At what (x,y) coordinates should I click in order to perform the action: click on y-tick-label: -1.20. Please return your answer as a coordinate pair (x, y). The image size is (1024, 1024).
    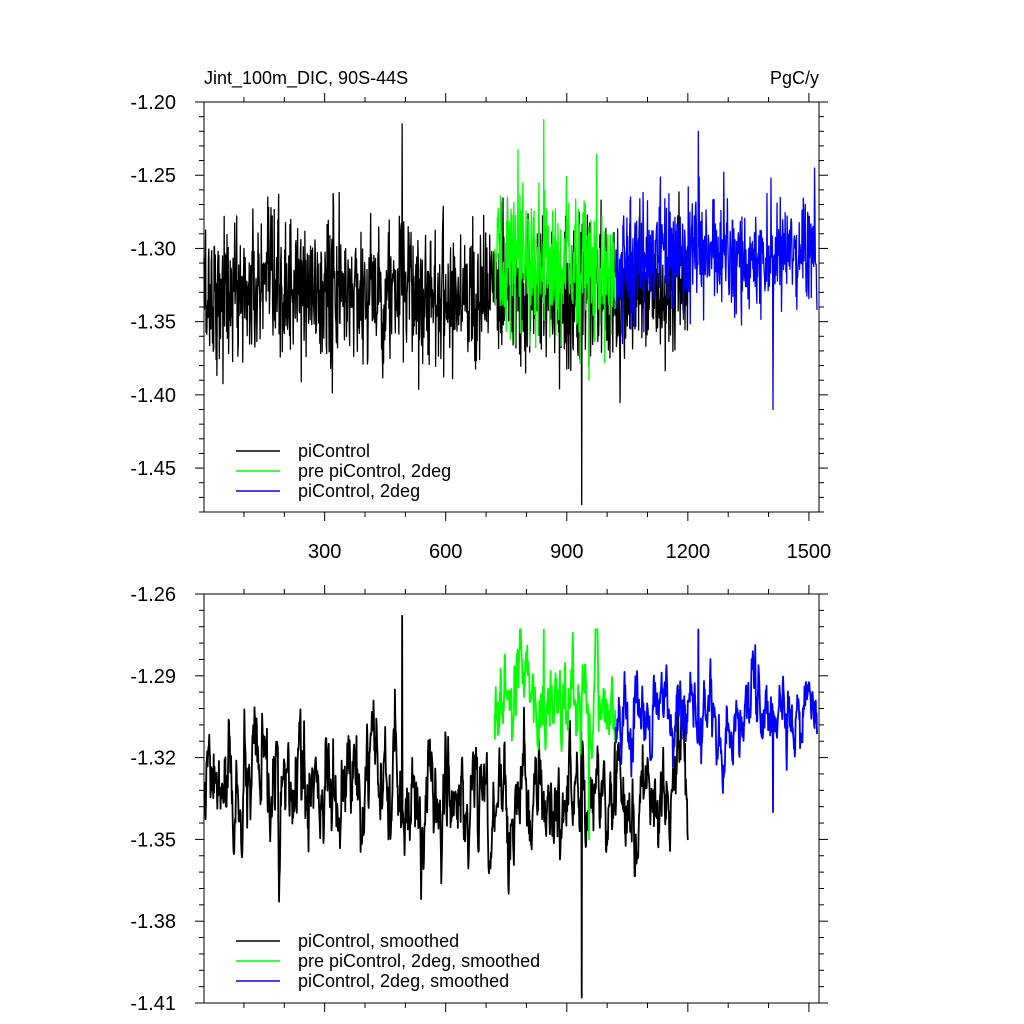
    Looking at the image, I should click on (153, 103).